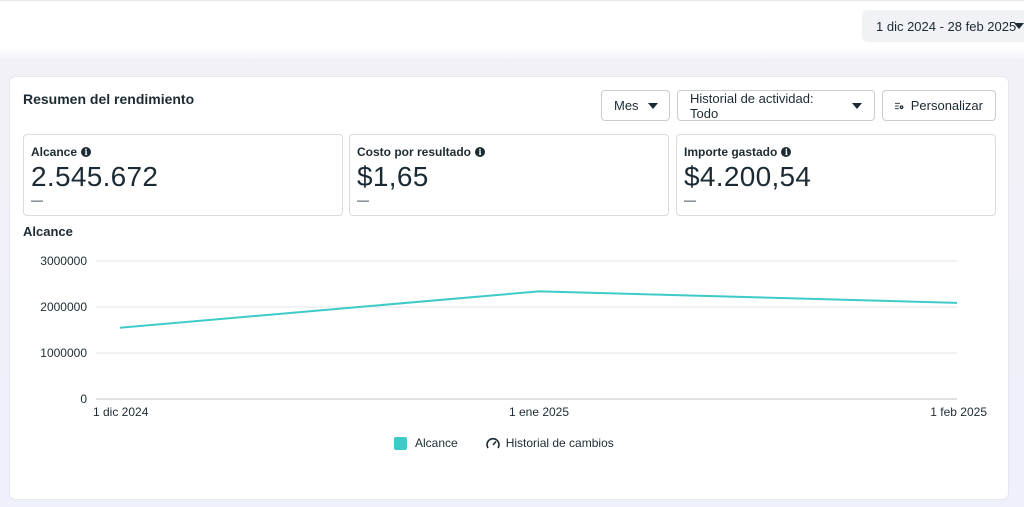 The height and width of the screenshot is (507, 1024). I want to click on x-tick-label: 1 dic 2024, so click(121, 412).